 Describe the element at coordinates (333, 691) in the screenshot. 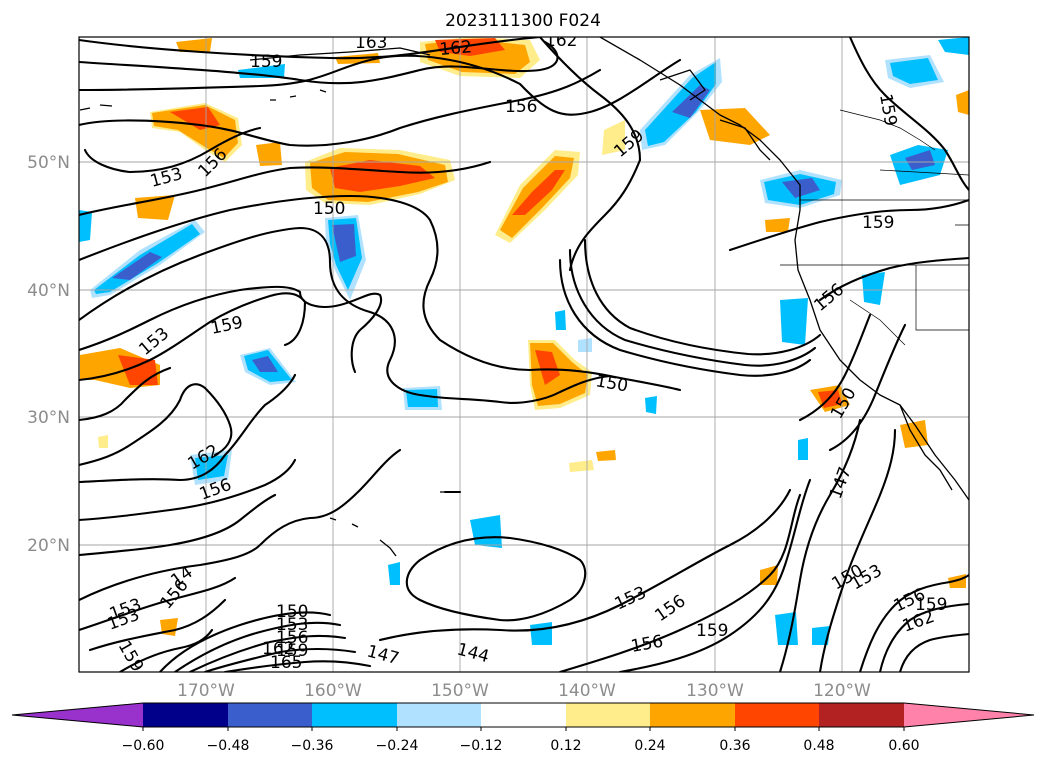

I see `lon-label-160w: 160°W` at that location.